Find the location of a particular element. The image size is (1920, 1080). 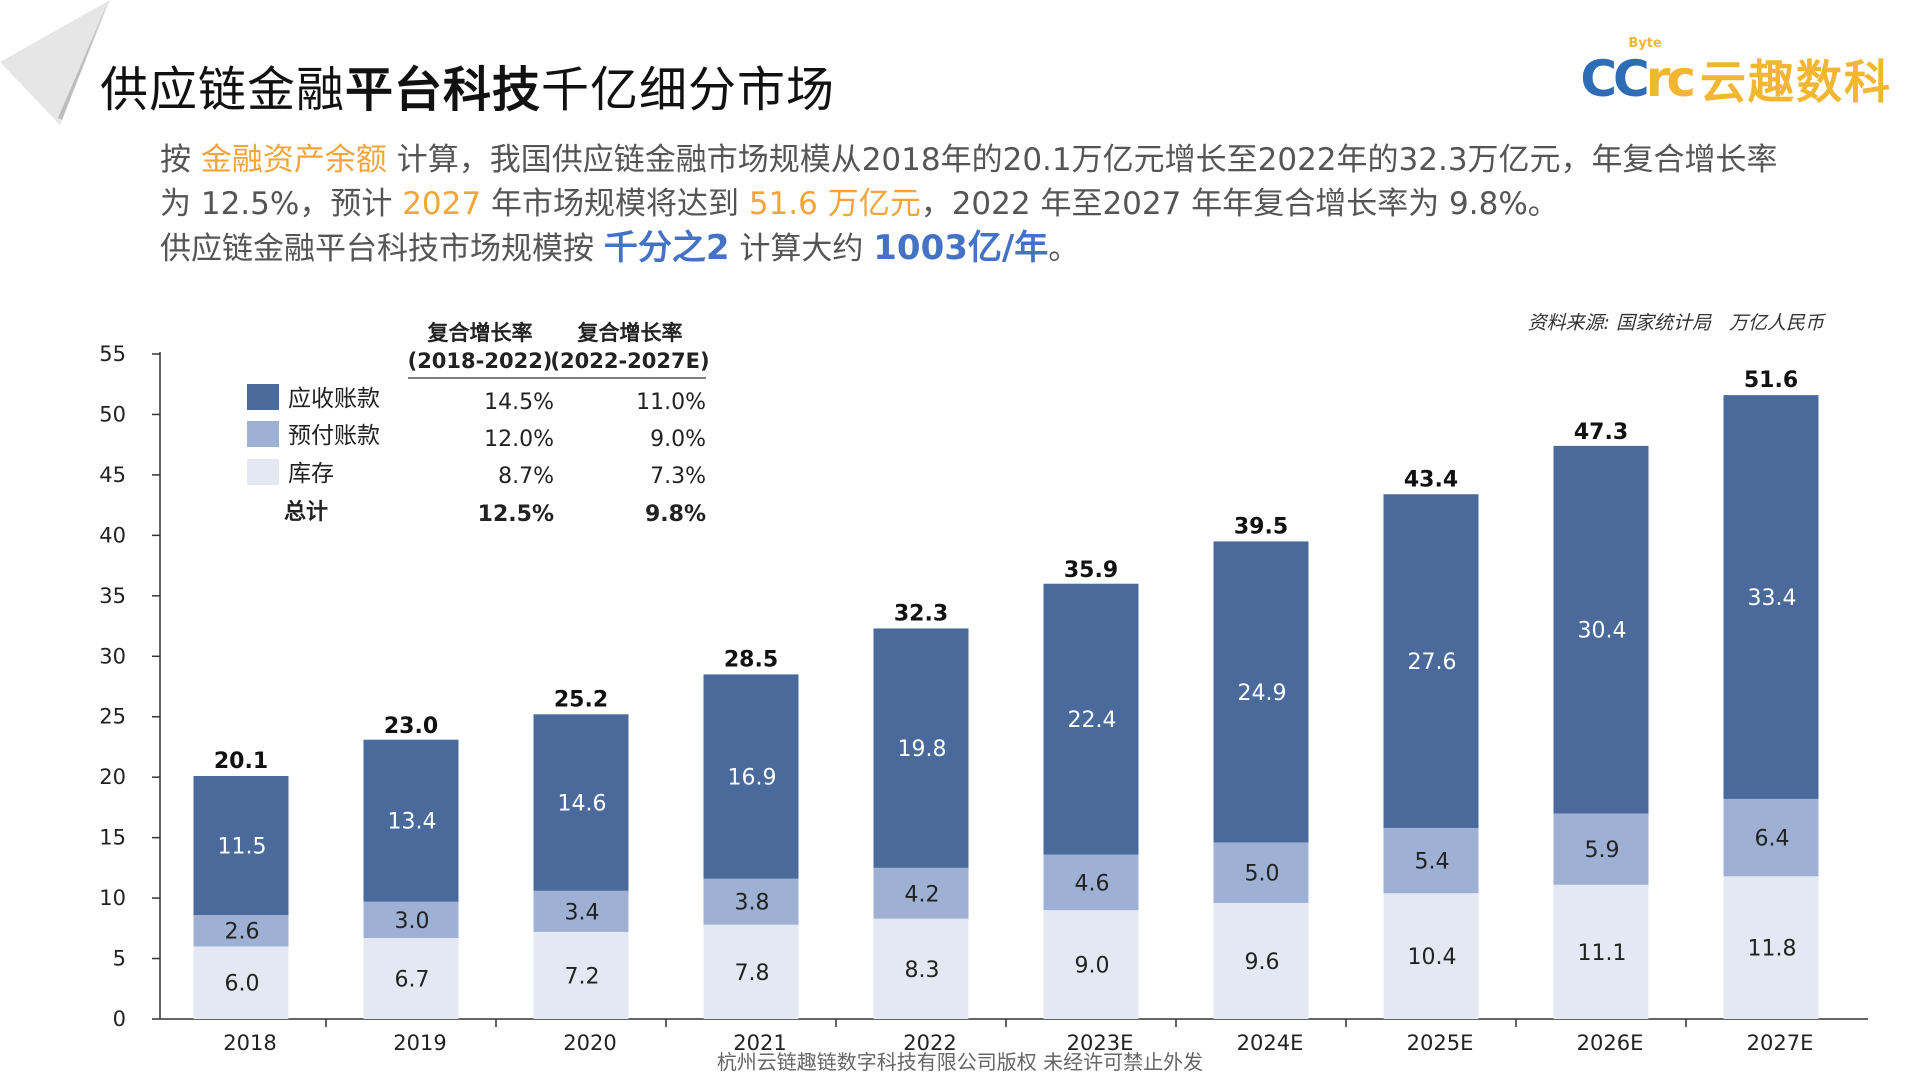

data-label: 3.4 is located at coordinates (582, 912).